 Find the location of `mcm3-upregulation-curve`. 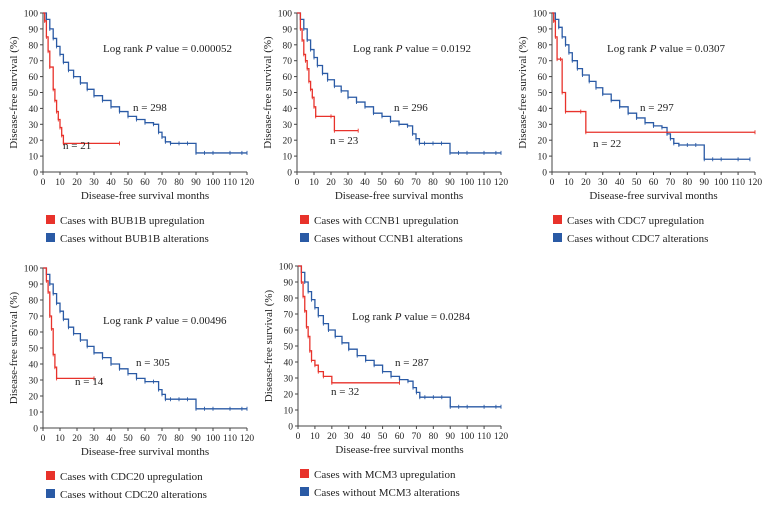

mcm3-upregulation-curve is located at coordinates (349, 324).